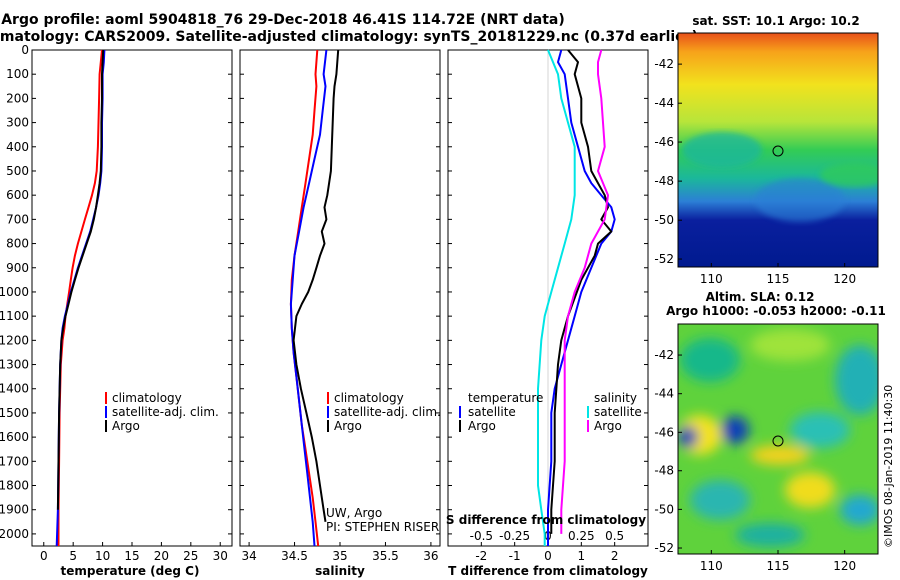 Image resolution: width=900 pixels, height=580 pixels. I want to click on x-tick-label: 34.5, so click(294, 556).